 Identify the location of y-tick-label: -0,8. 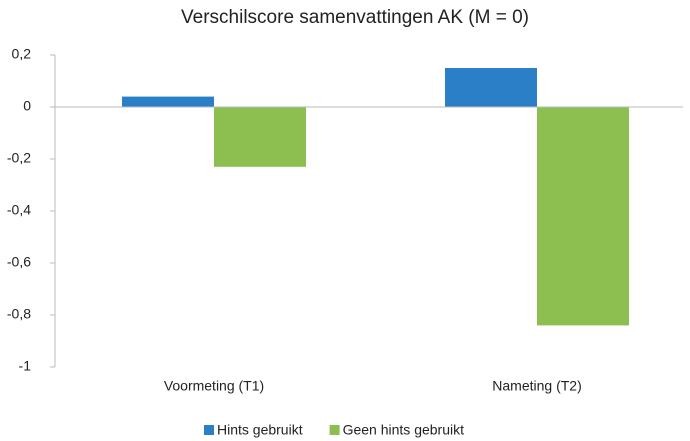
(19, 314).